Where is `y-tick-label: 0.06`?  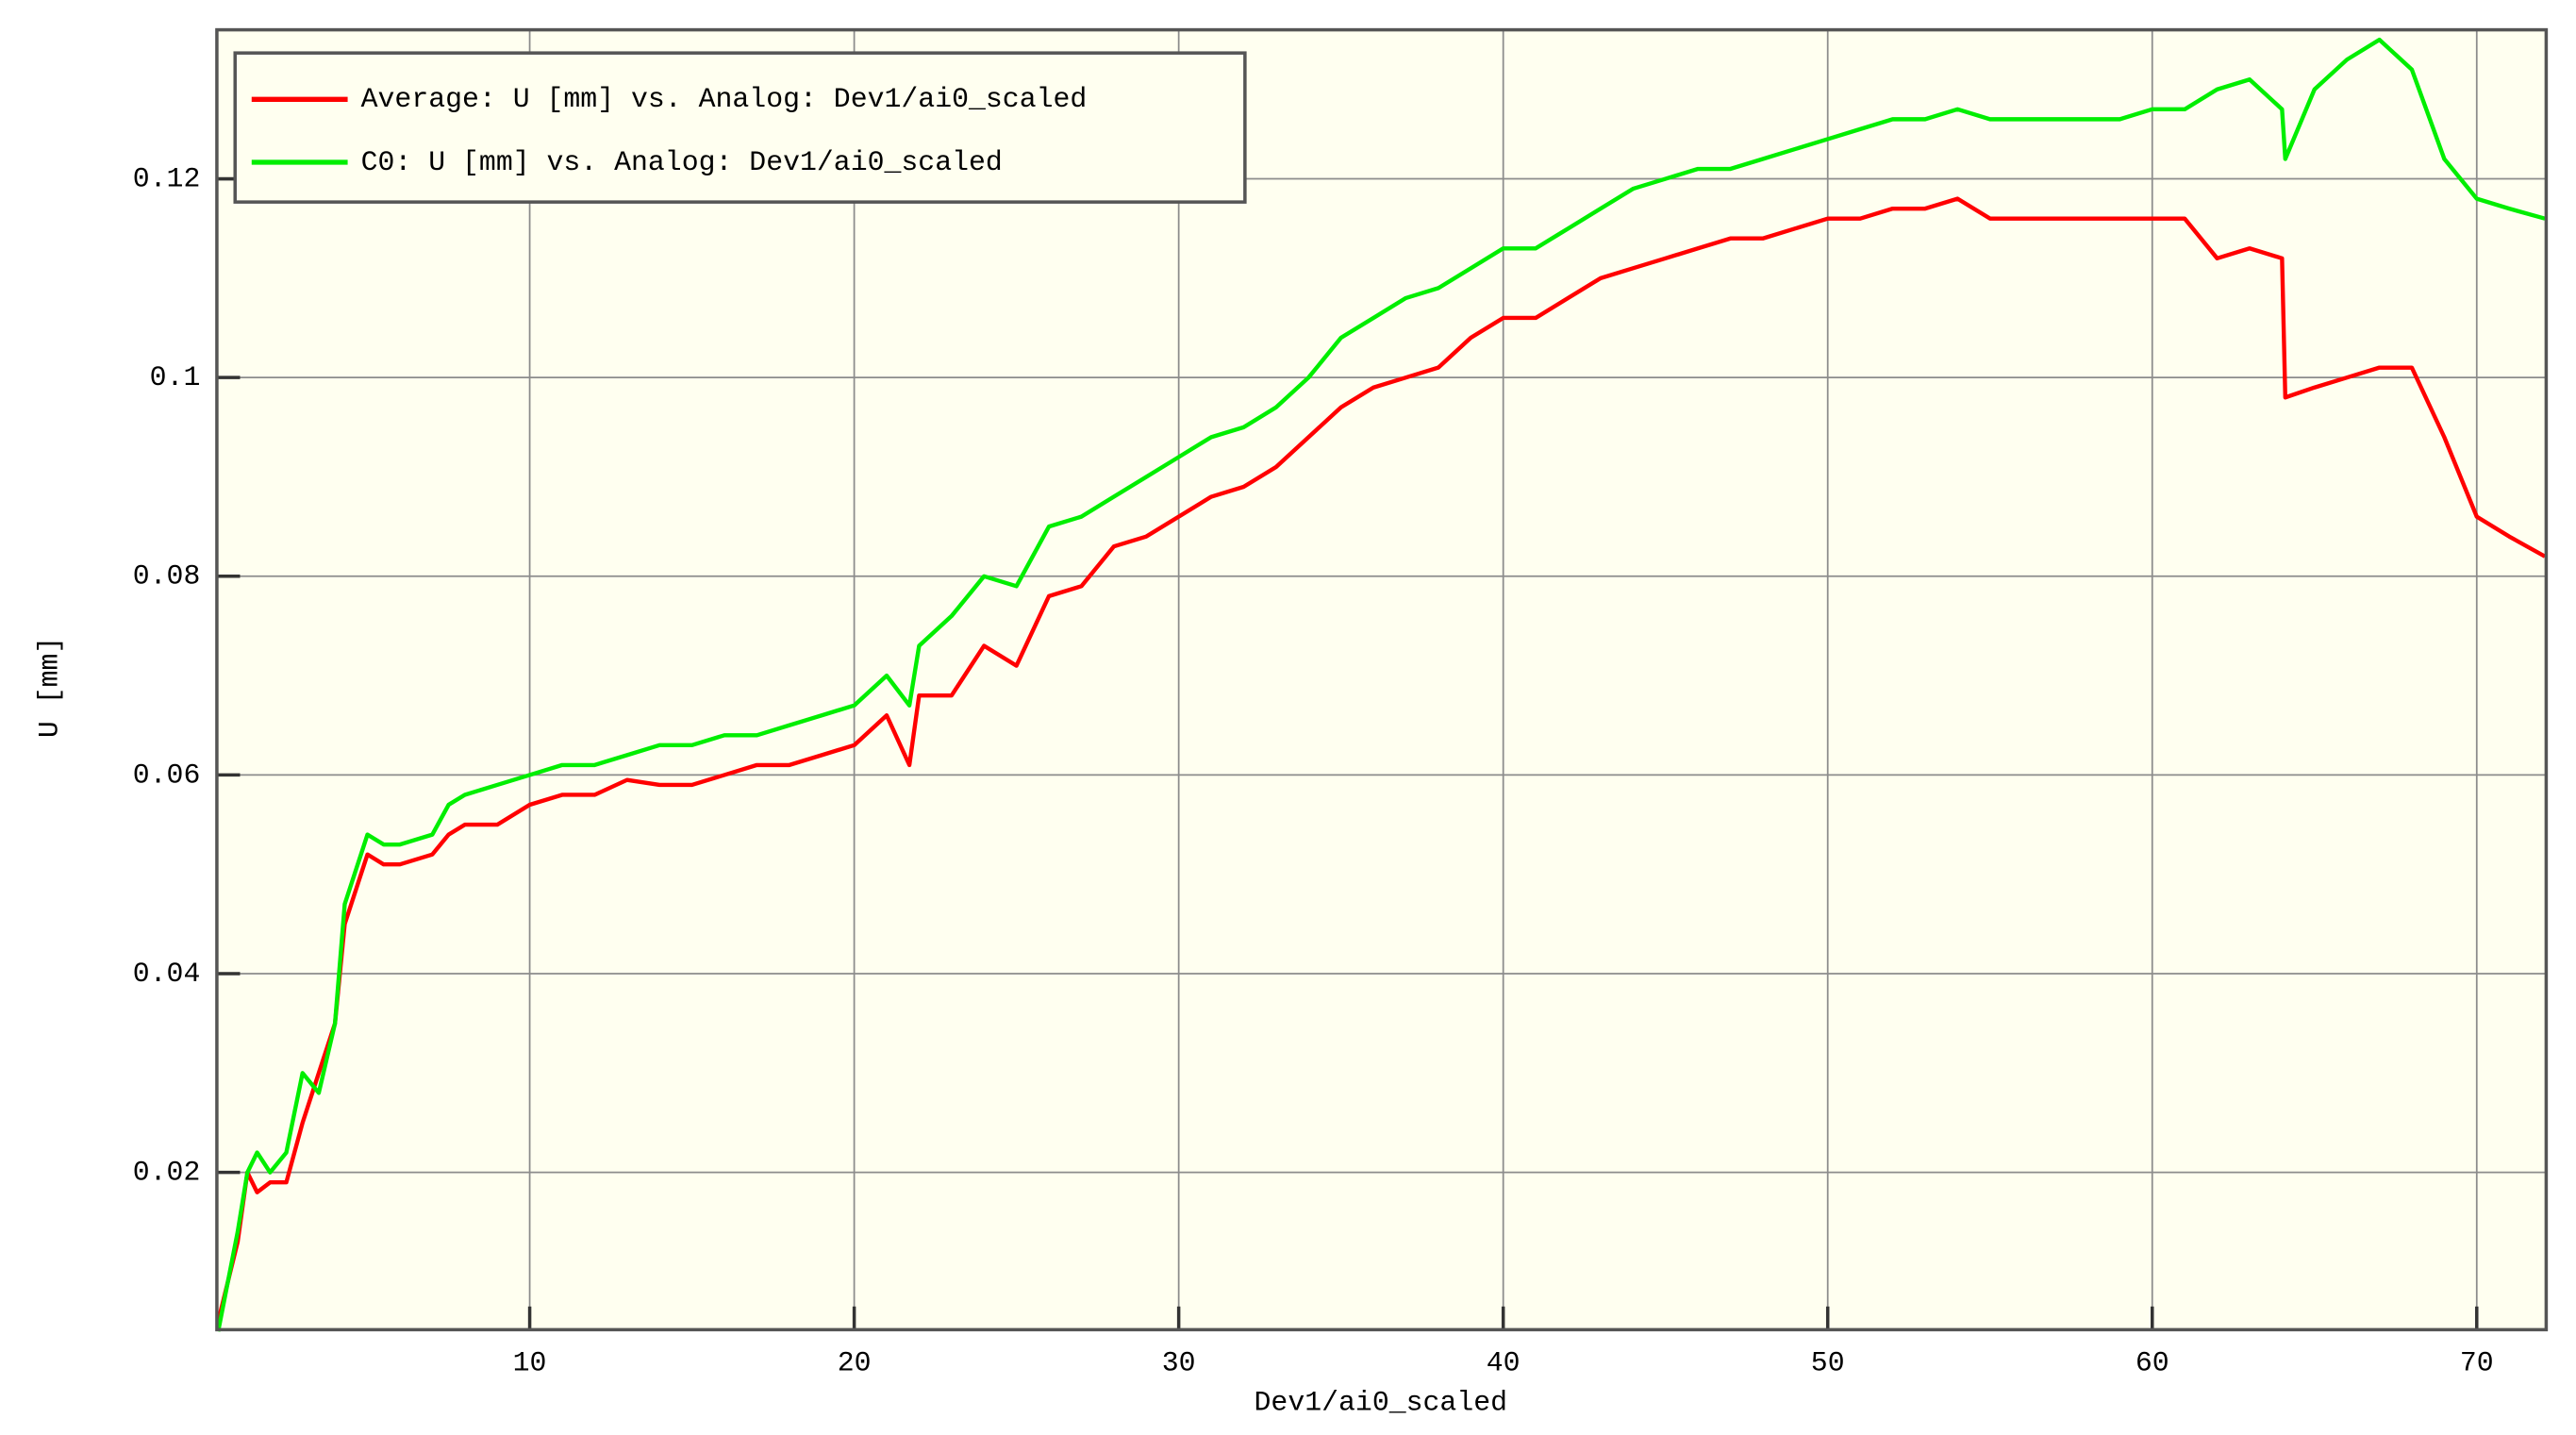
y-tick-label: 0.06 is located at coordinates (167, 775).